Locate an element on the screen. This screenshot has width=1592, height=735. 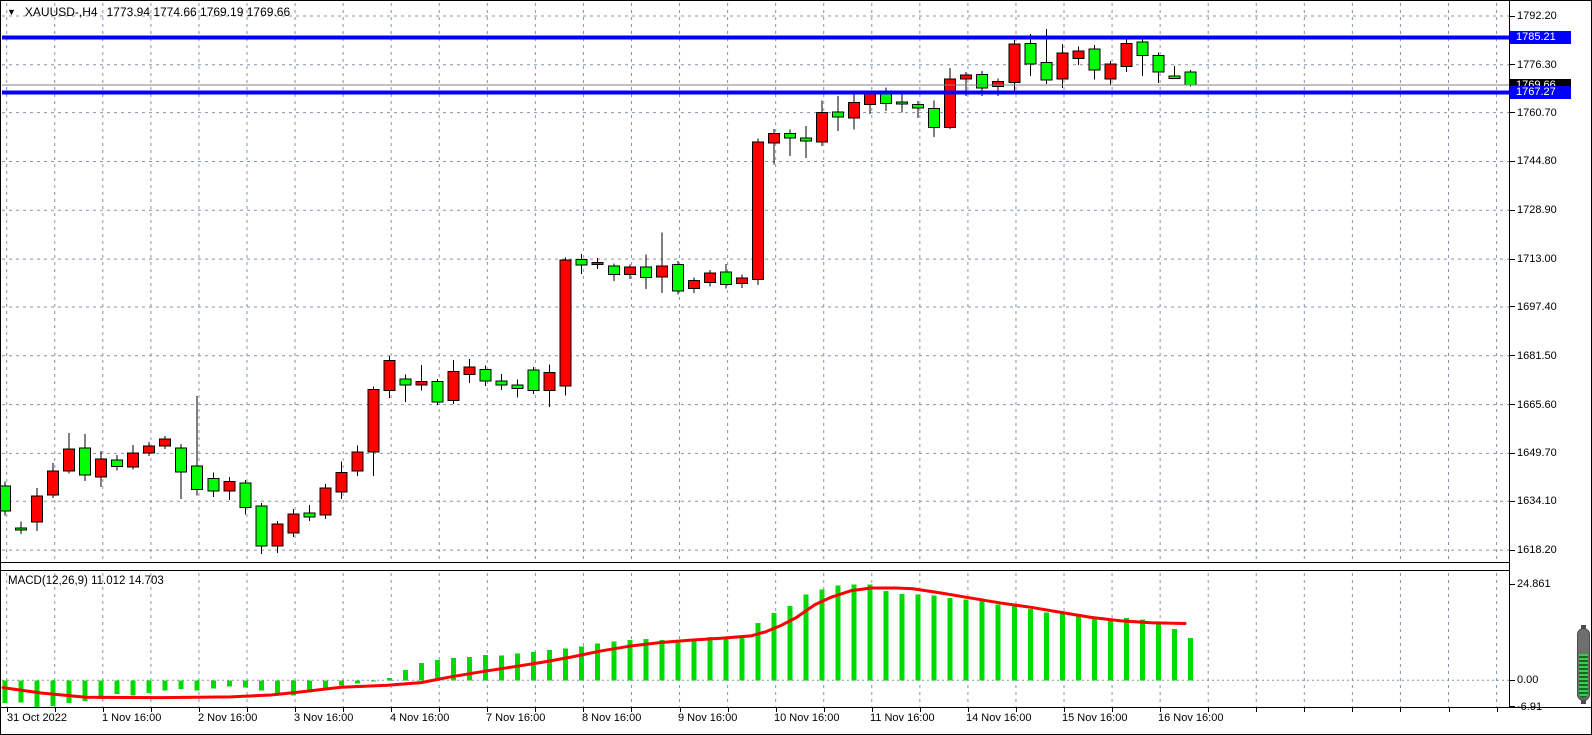
panel-separator-bottom is located at coordinates (755, 570).